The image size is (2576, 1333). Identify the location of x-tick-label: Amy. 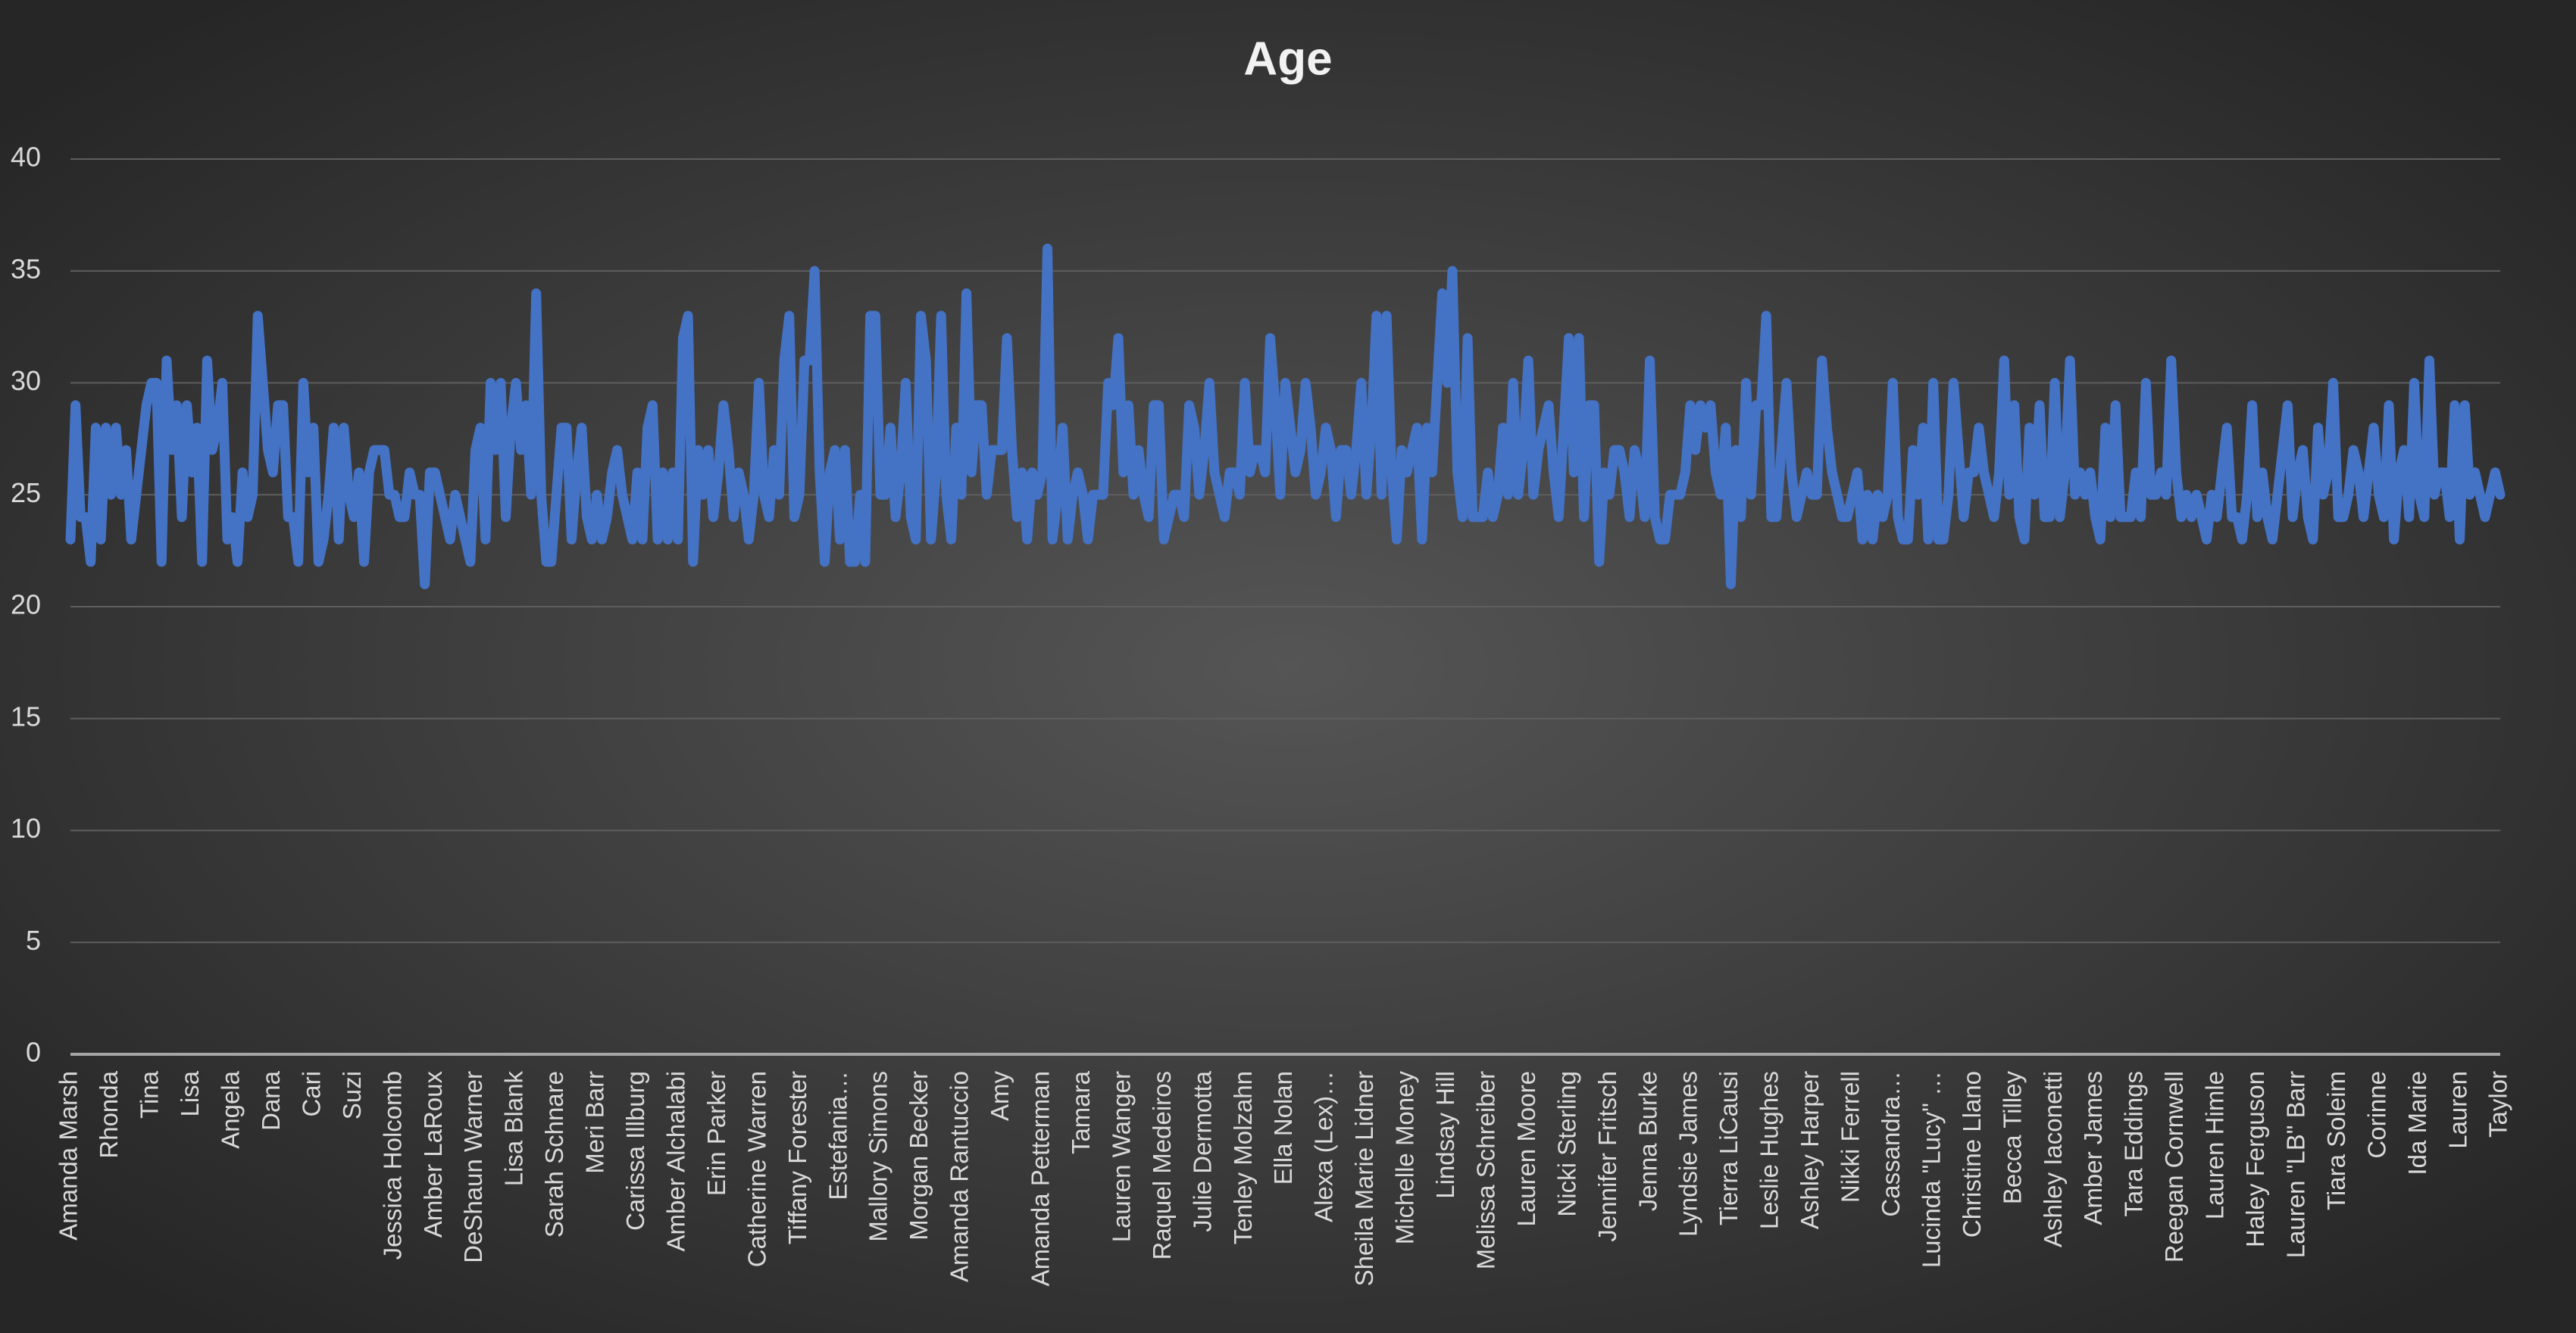
(1000, 1096).